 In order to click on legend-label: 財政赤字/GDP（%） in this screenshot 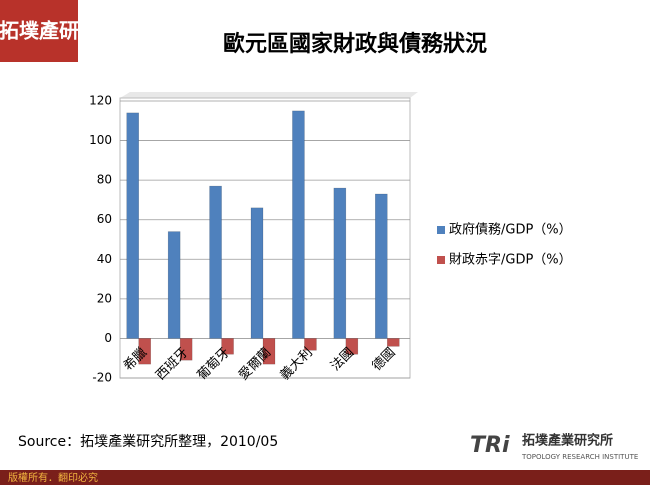, I will do `click(510, 260)`.